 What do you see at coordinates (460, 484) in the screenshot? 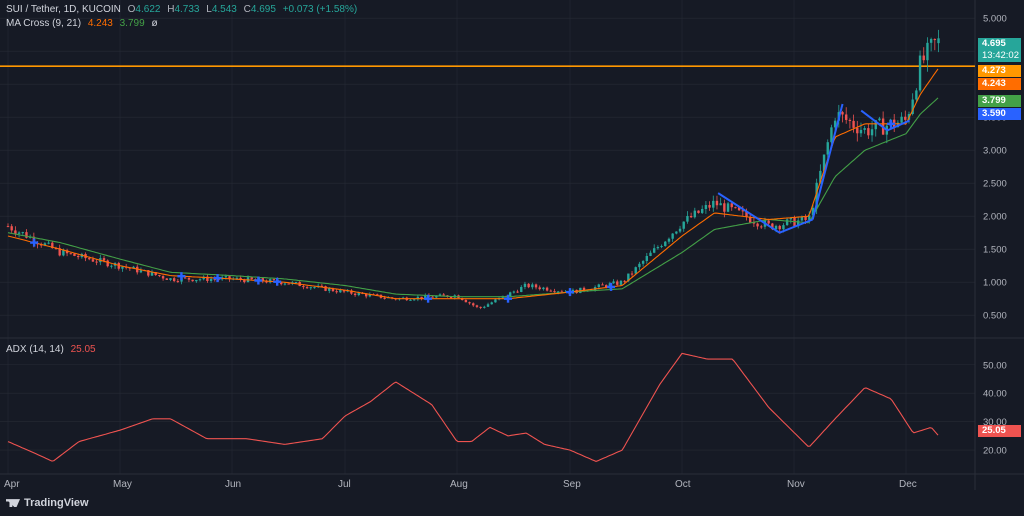
I see `time-axis: Apr May Jun Jul Aug Sep Oct Nov Dec` at bounding box center [460, 484].